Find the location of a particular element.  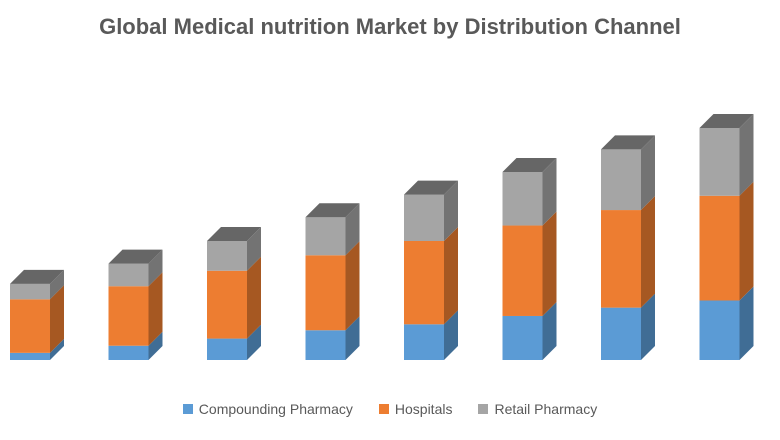

legend-label: Retail Pharmacy is located at coordinates (546, 409).